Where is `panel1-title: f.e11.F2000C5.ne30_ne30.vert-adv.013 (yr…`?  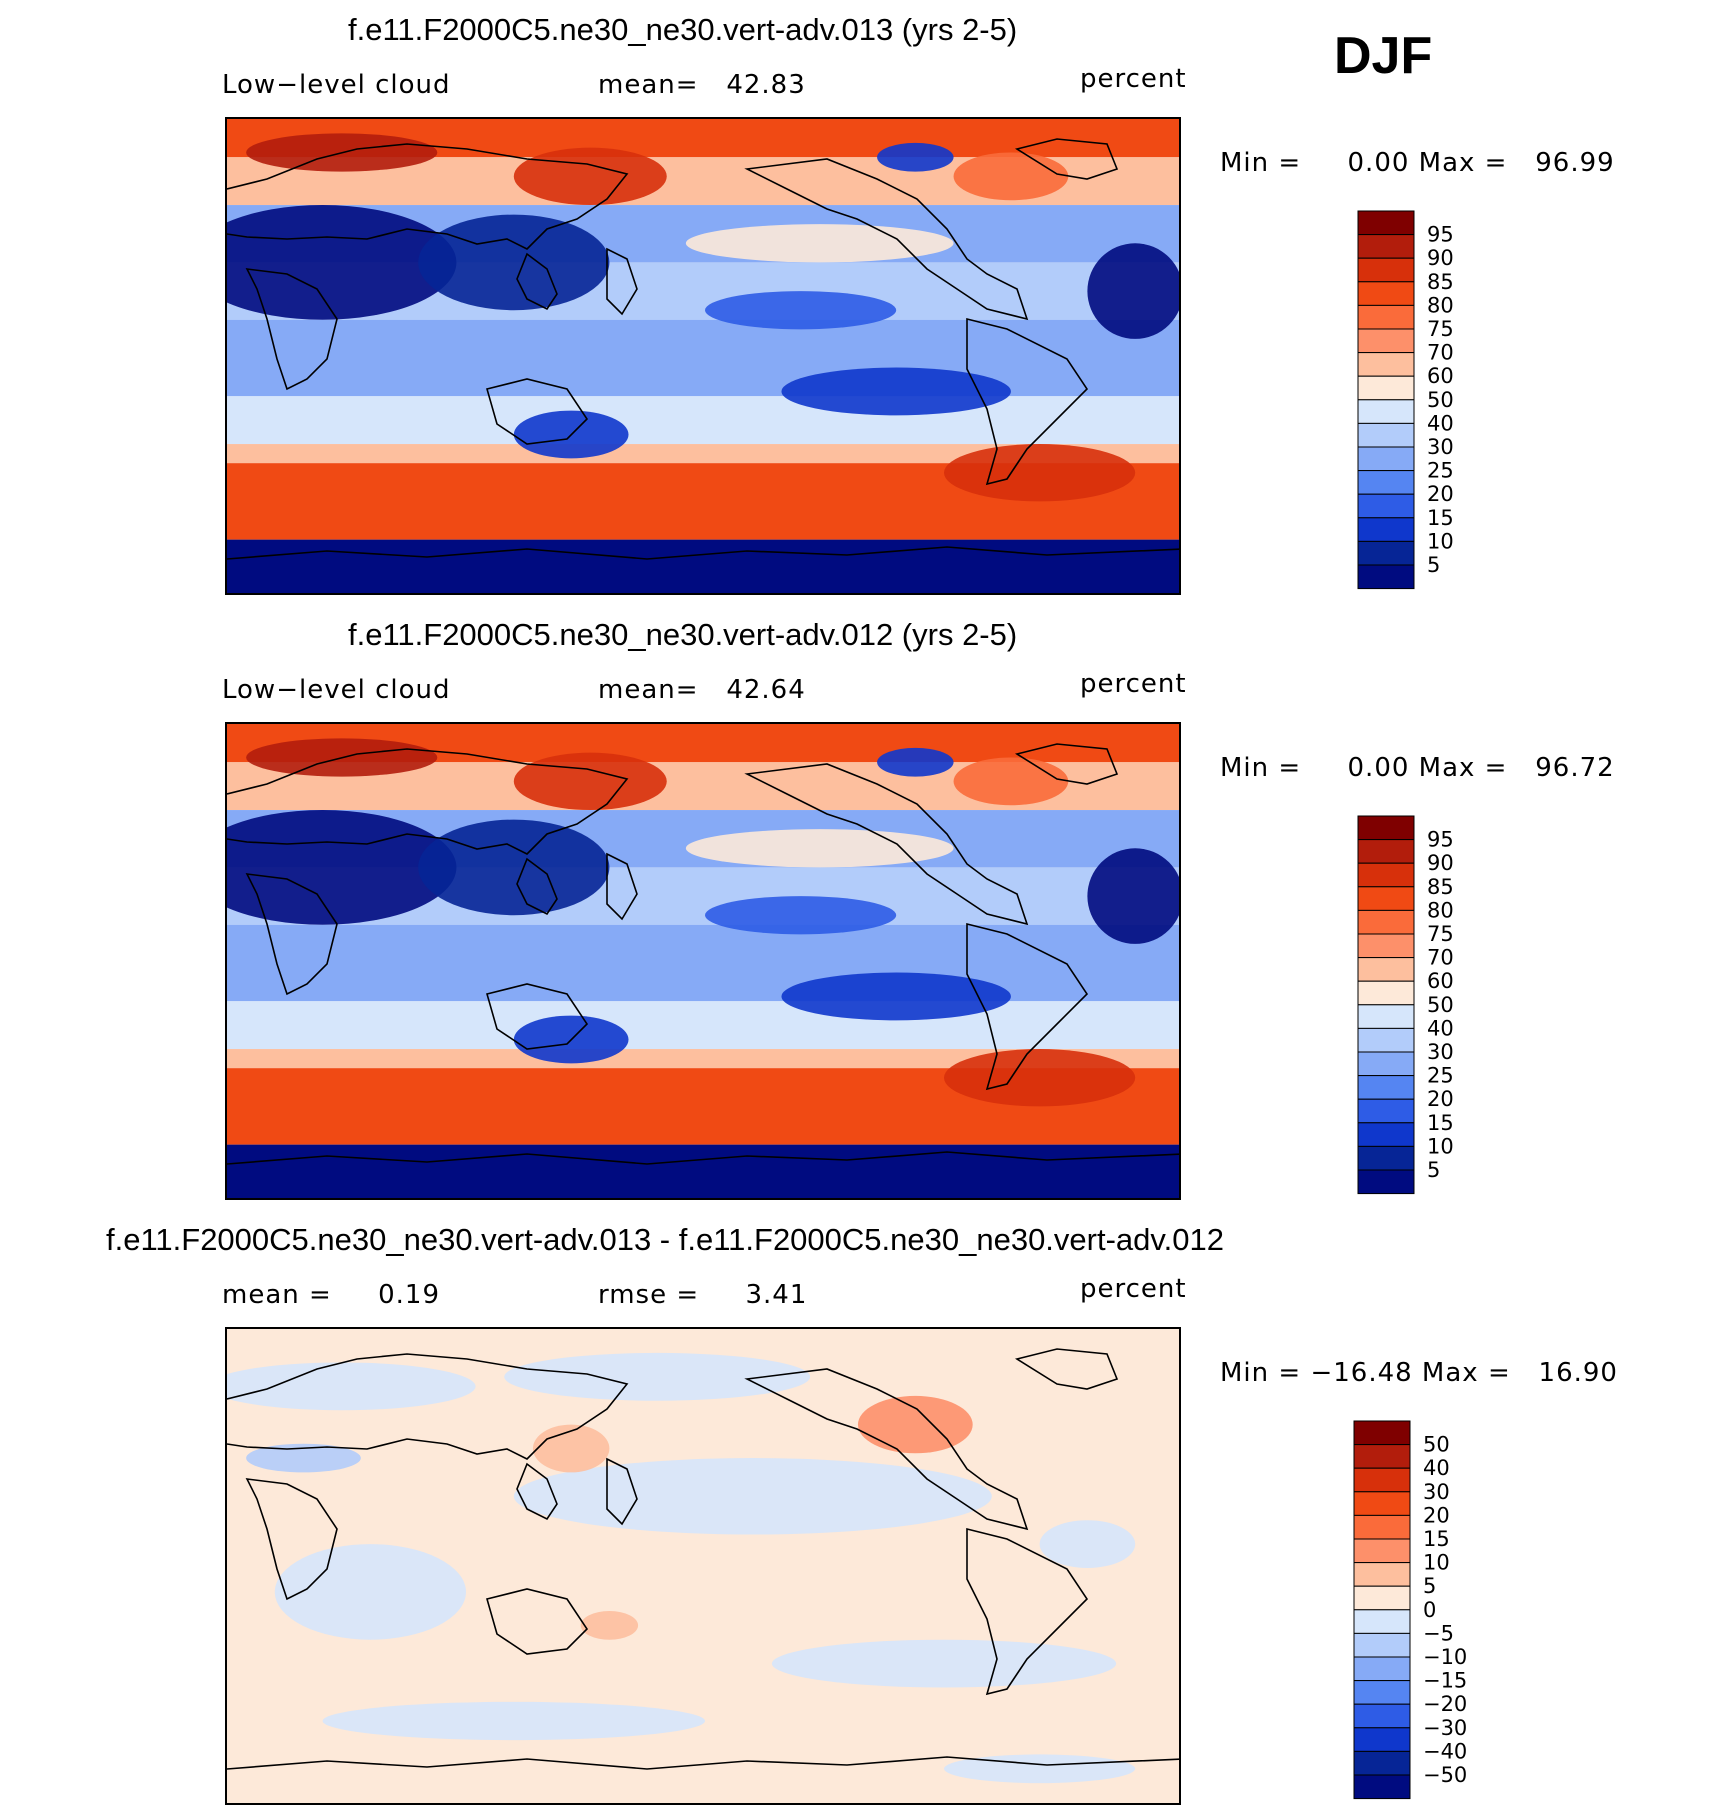 panel1-title: f.e11.F2000C5.ne30_ne30.vert-adv.013 (yr… is located at coordinates (683, 29).